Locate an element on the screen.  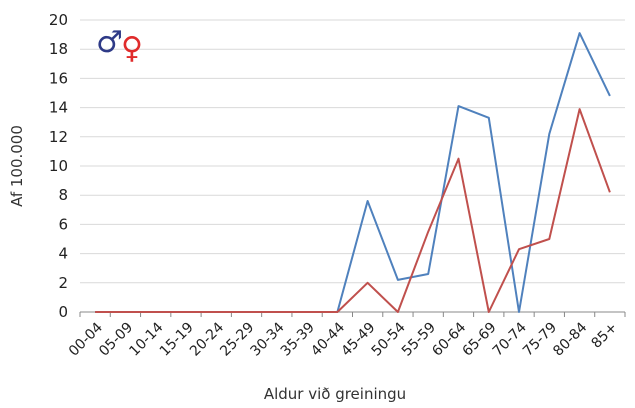
female-symbol-icon: ♀ is located at coordinates (132, 48).